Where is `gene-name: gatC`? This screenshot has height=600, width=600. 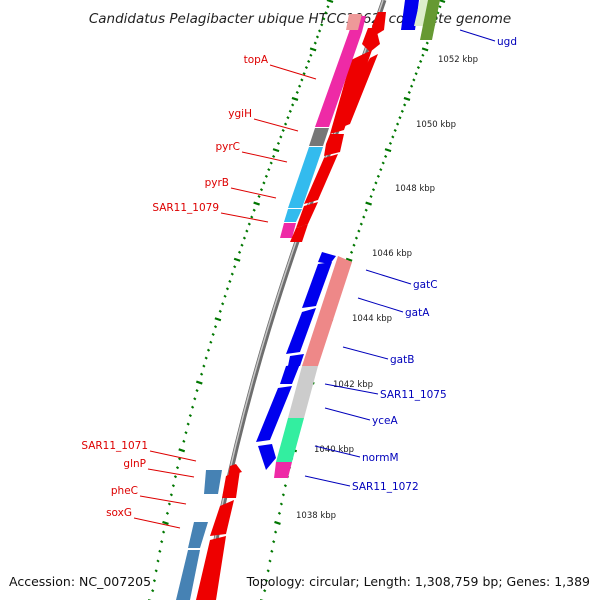 gene-name: gatC is located at coordinates (425, 285).